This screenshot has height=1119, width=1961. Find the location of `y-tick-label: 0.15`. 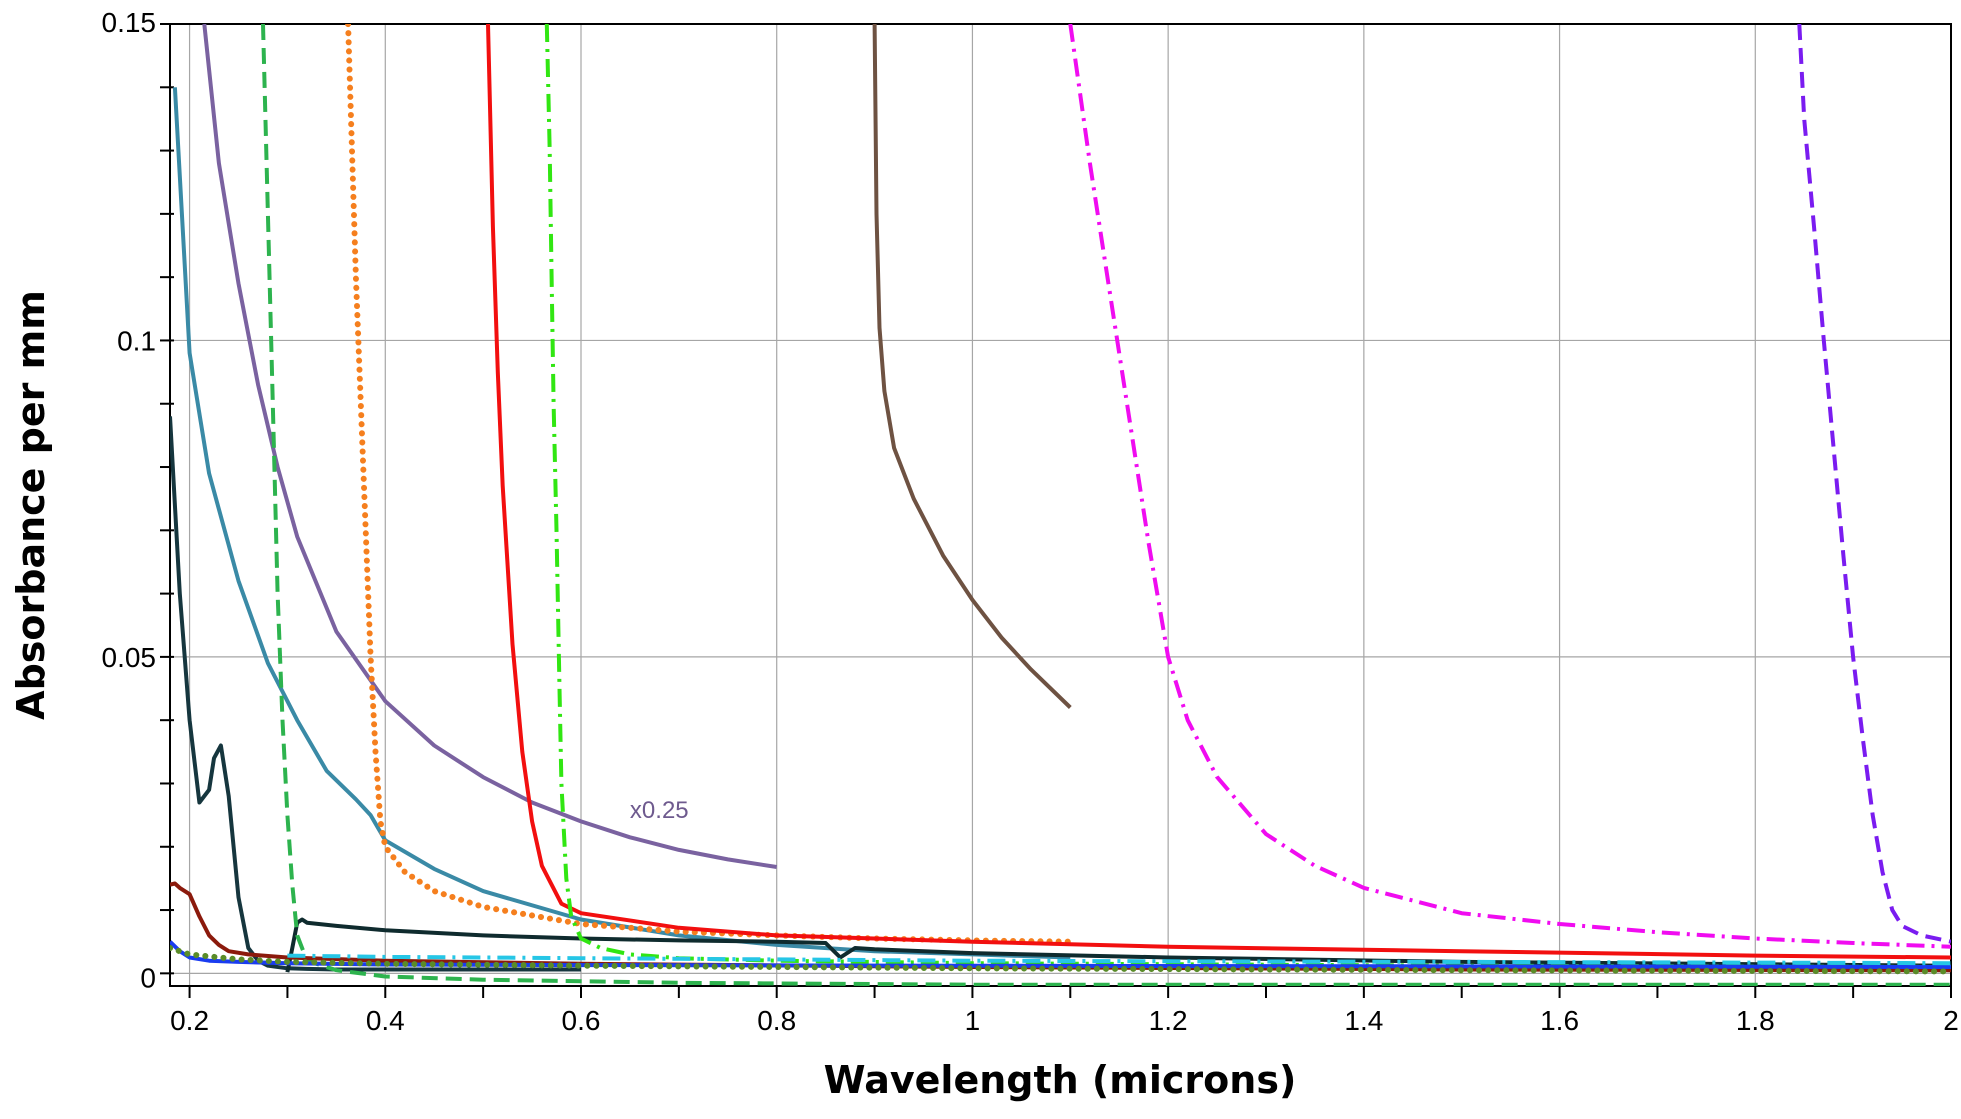

y-tick-label: 0.15 is located at coordinates (129, 22).